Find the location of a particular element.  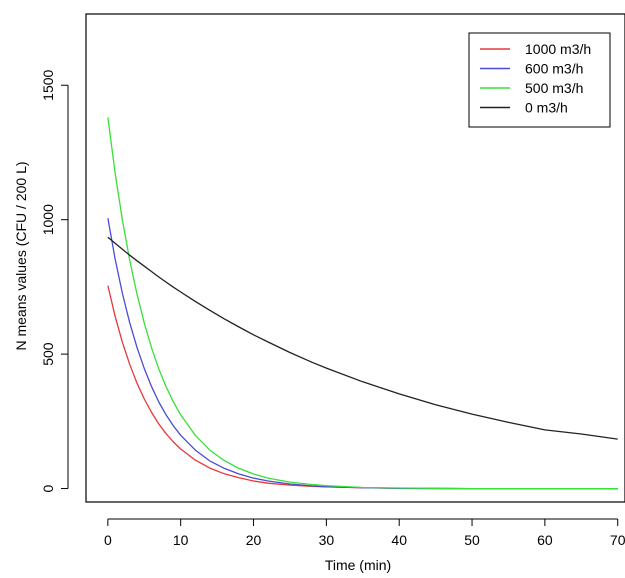

y-tick-label: 0 is located at coordinates (48, 488).